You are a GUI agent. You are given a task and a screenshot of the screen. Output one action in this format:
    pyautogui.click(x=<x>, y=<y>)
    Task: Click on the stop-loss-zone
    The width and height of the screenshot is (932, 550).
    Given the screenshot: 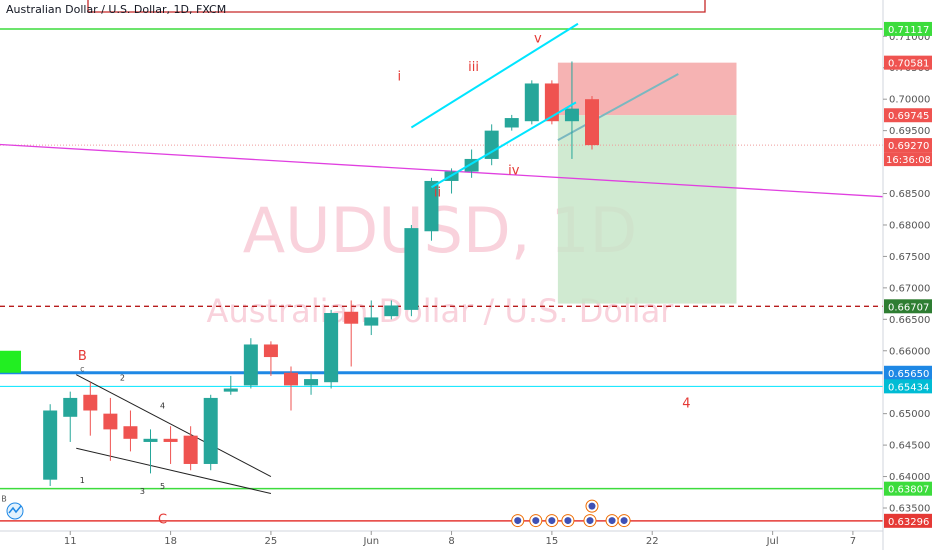 What is the action you would take?
    pyautogui.click(x=647, y=89)
    